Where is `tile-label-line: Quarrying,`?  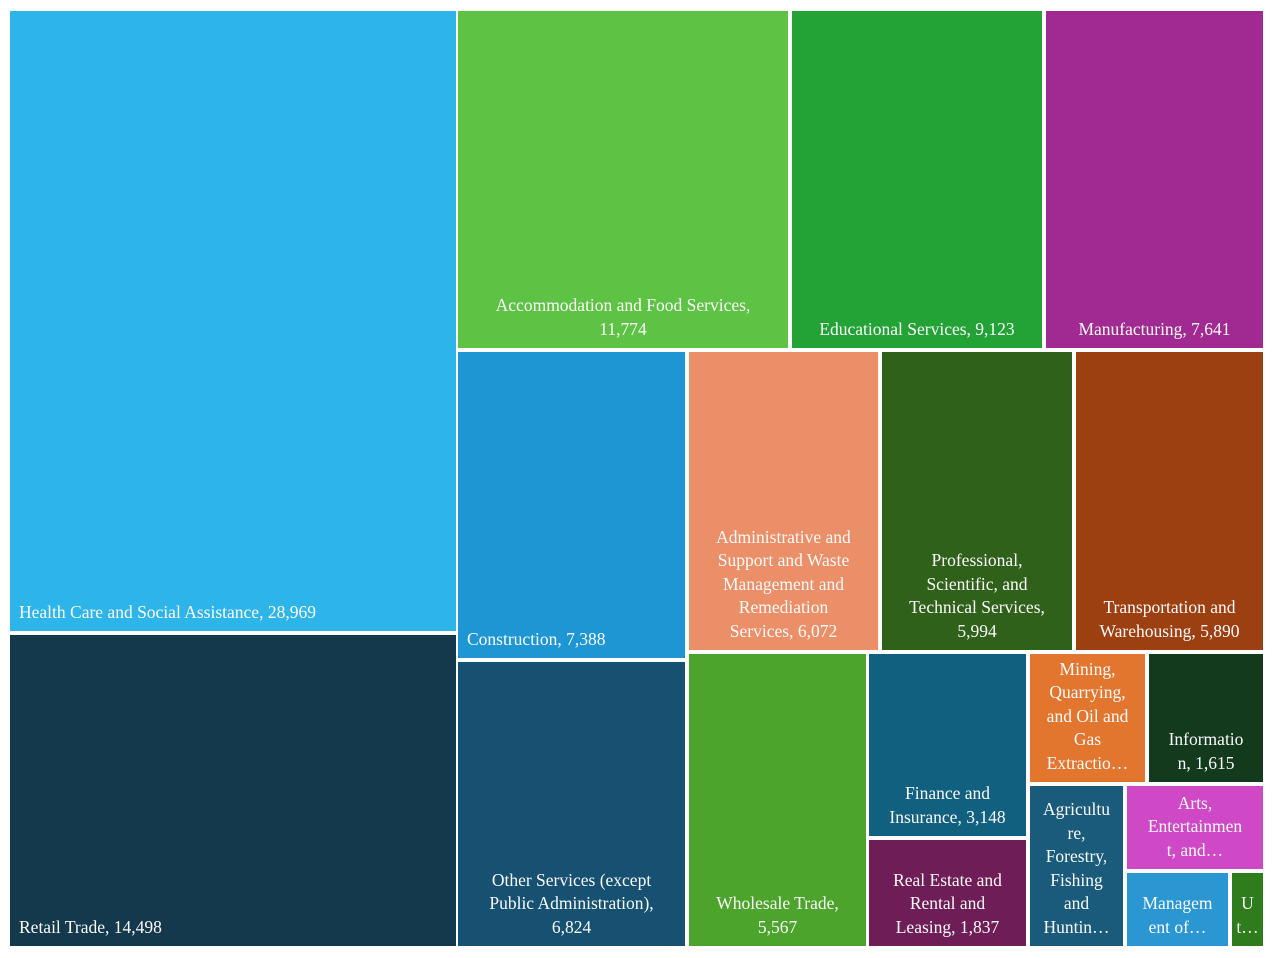
tile-label-line: Quarrying, is located at coordinates (1087, 692).